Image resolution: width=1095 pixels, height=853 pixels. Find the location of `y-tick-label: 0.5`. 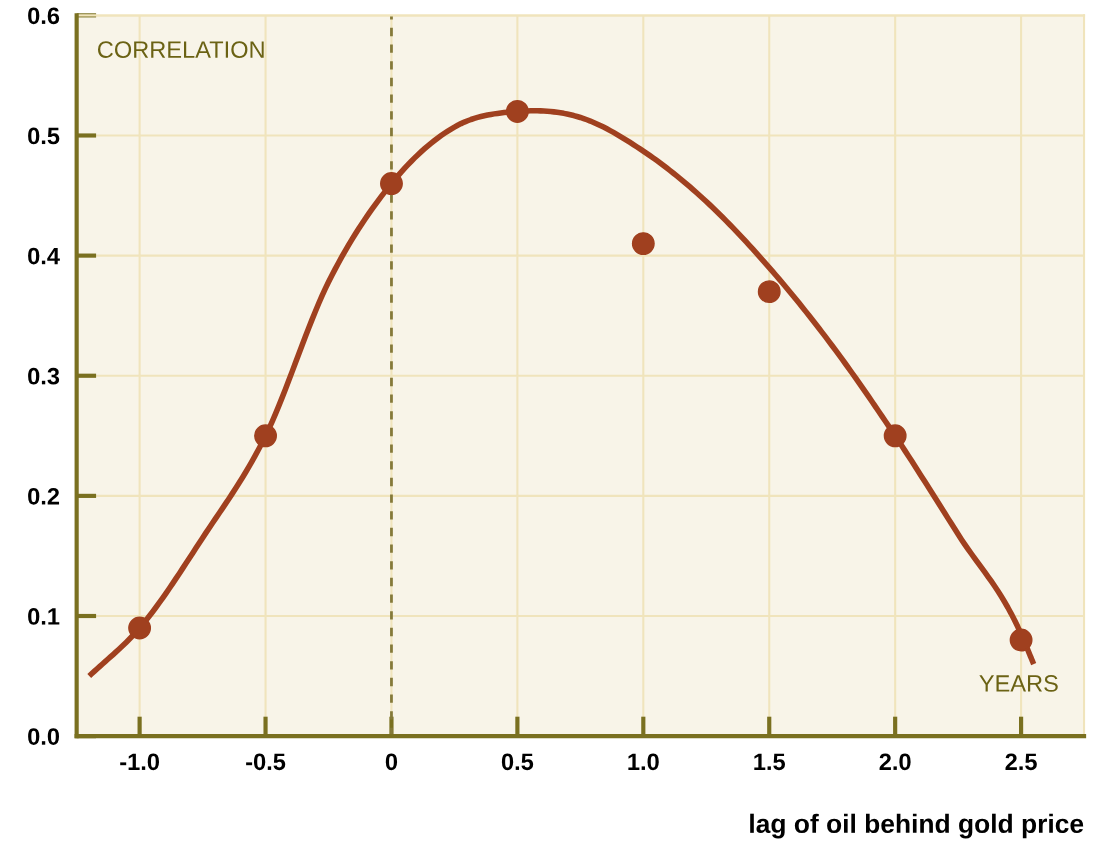

y-tick-label: 0.5 is located at coordinates (44, 136).